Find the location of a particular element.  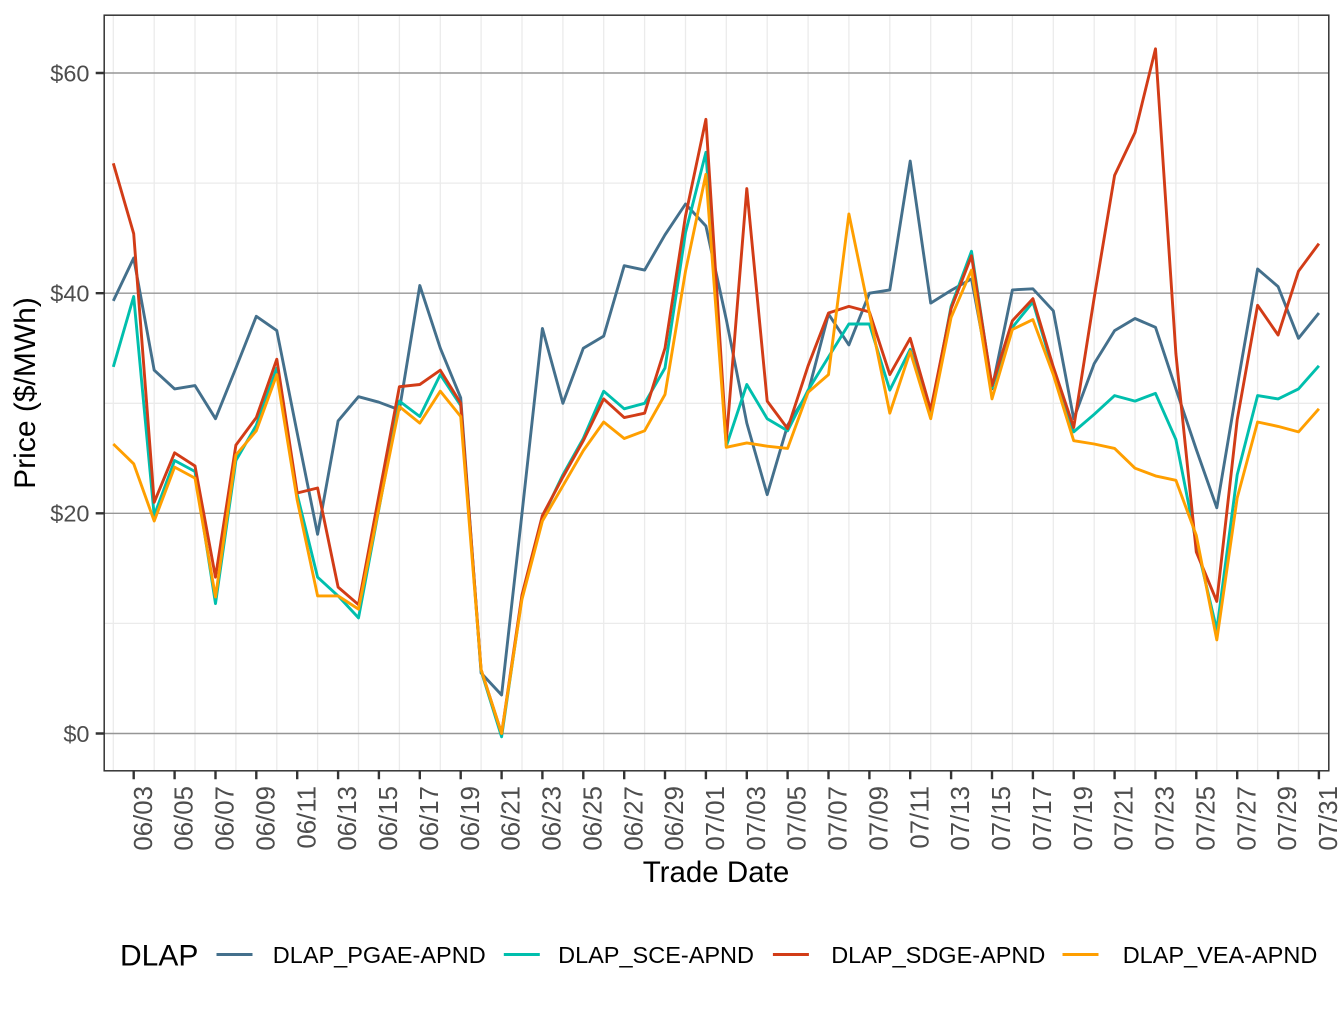

svg-text: $0 is located at coordinates (76, 734).